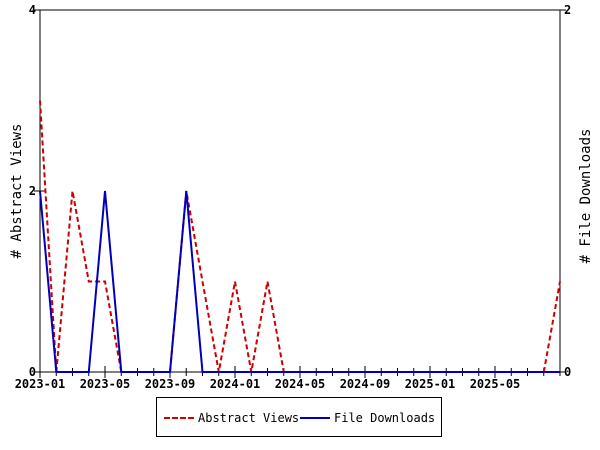 The height and width of the screenshot is (450, 600). Describe the element at coordinates (300, 384) in the screenshot. I see `x-tick-label: 2024-05` at that location.